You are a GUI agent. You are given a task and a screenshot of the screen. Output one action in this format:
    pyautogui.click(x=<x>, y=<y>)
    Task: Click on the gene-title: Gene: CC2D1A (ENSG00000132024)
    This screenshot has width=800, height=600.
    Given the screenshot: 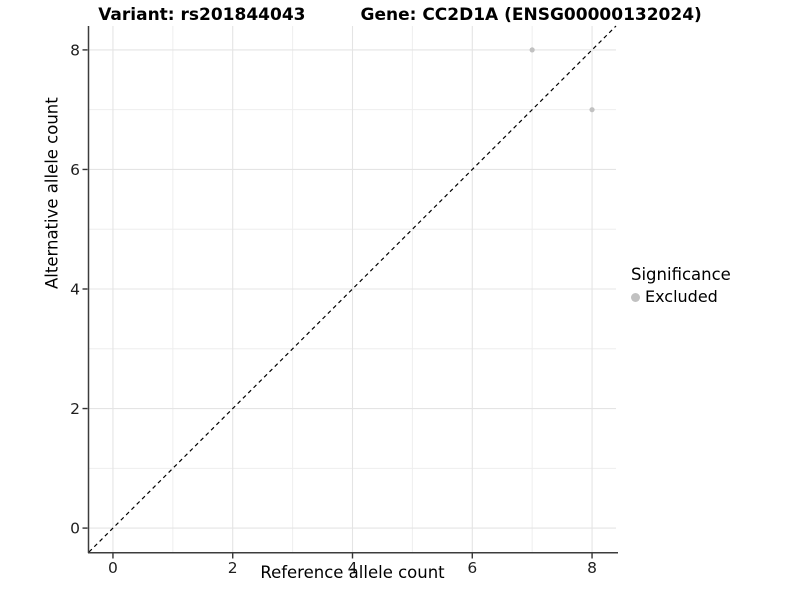 What is the action you would take?
    pyautogui.click(x=531, y=15)
    